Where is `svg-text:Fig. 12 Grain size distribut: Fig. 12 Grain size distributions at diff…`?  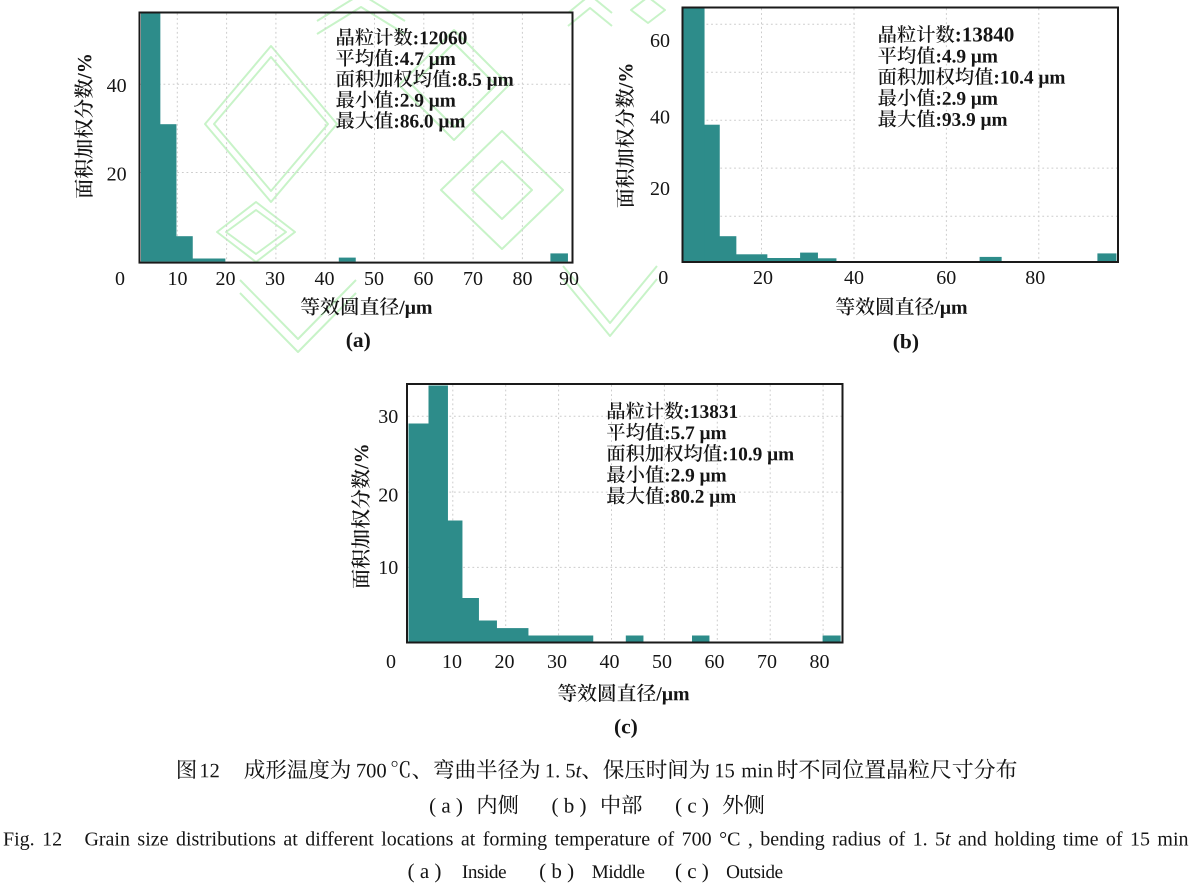 svg-text:Fig. 12 Grain size distribut: Fig. 12 Grain size distributions at diff… is located at coordinates (596, 840).